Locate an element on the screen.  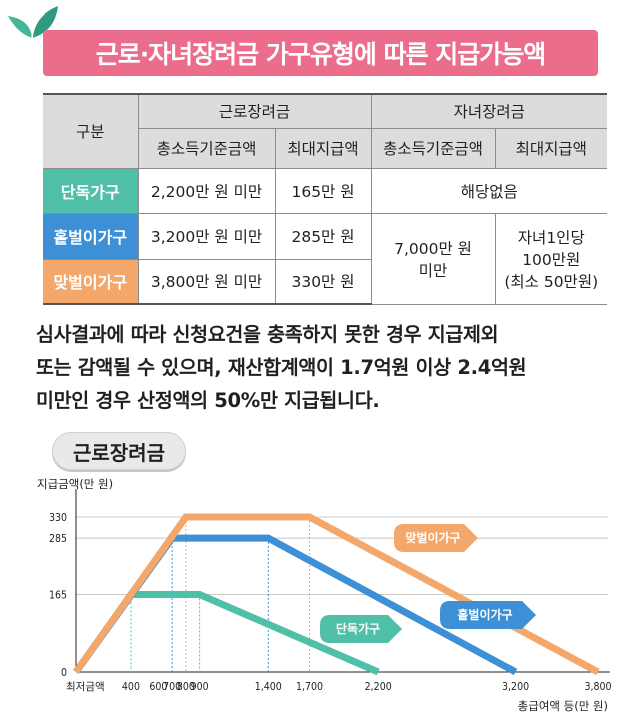
y-tick-label: 330 is located at coordinates (58, 518).